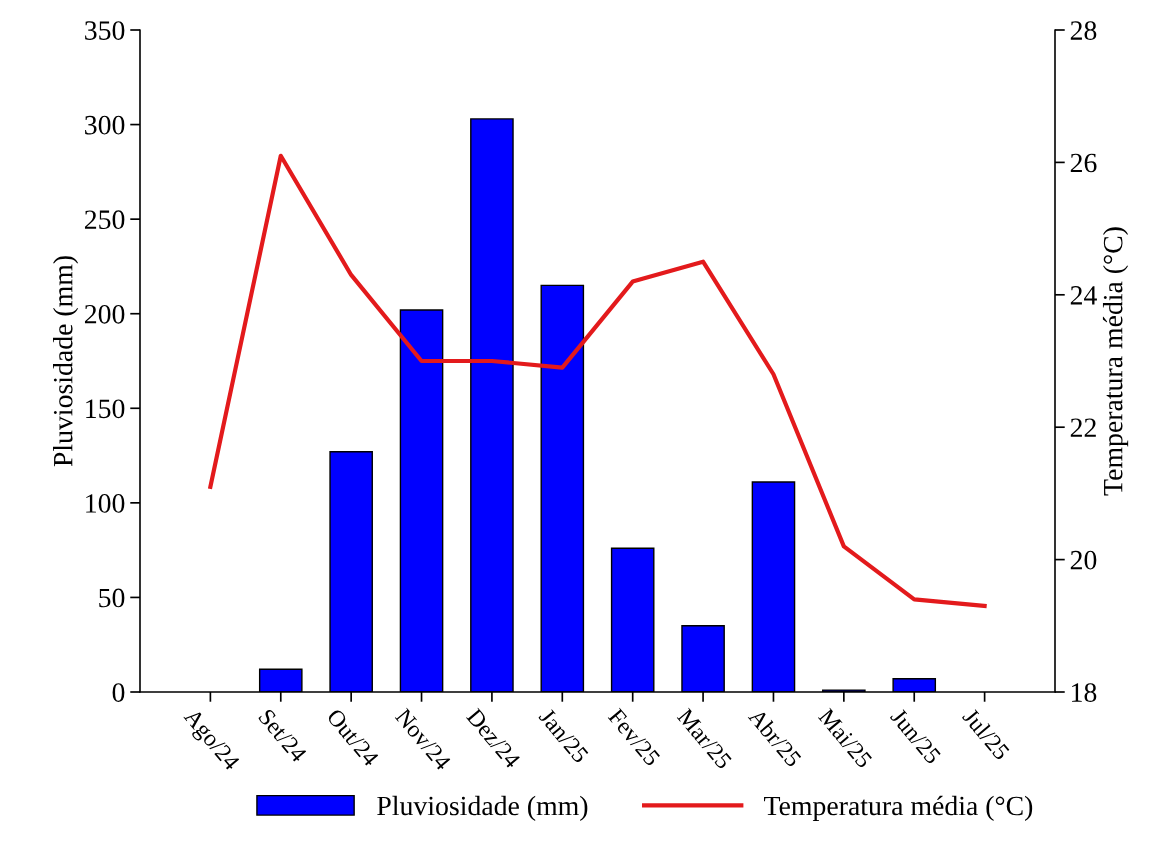 The height and width of the screenshot is (846, 1173). I want to click on y2-tick-label: 28, so click(1083, 30).